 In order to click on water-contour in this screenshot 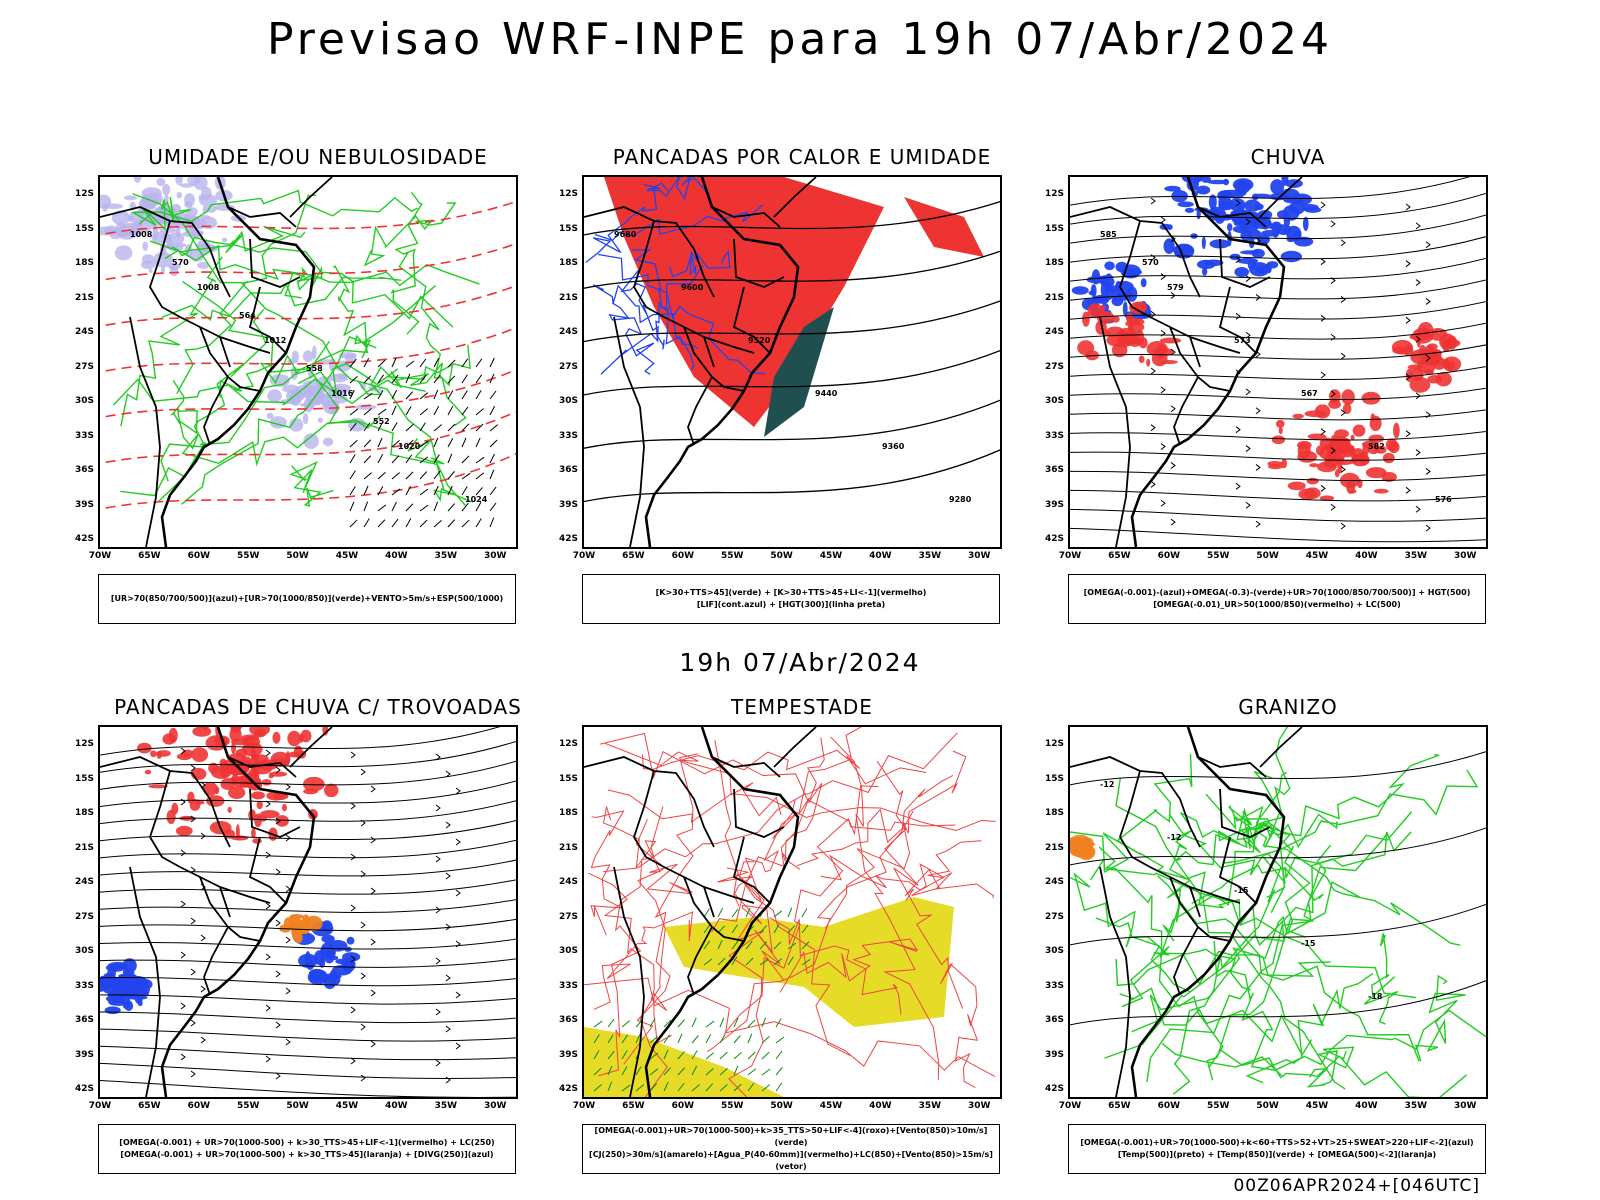, I will do `click(630, 958)`.